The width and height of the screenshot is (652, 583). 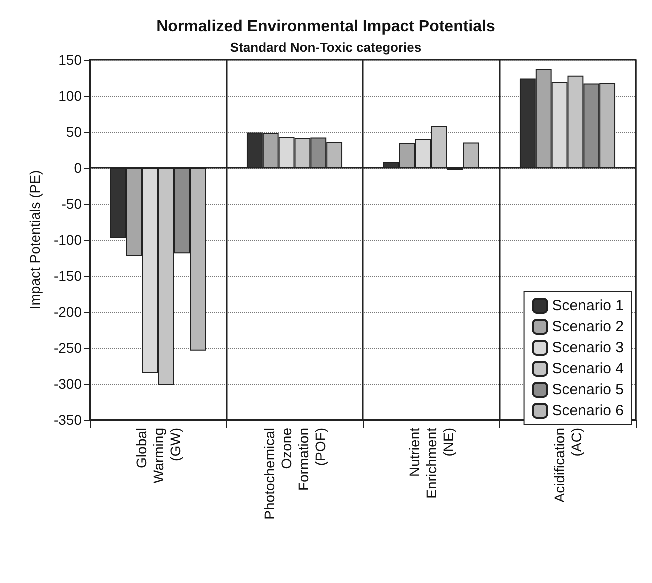 What do you see at coordinates (68, 384) in the screenshot?
I see `y-tick-label: -300` at bounding box center [68, 384].